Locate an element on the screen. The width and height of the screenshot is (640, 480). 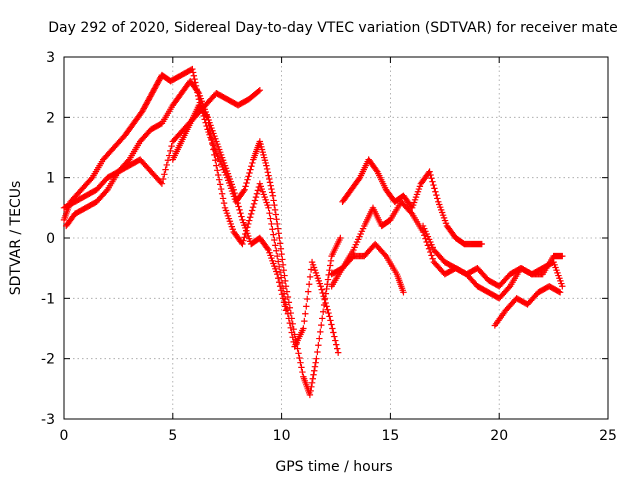
x-tick-label: 20 is located at coordinates (499, 436).